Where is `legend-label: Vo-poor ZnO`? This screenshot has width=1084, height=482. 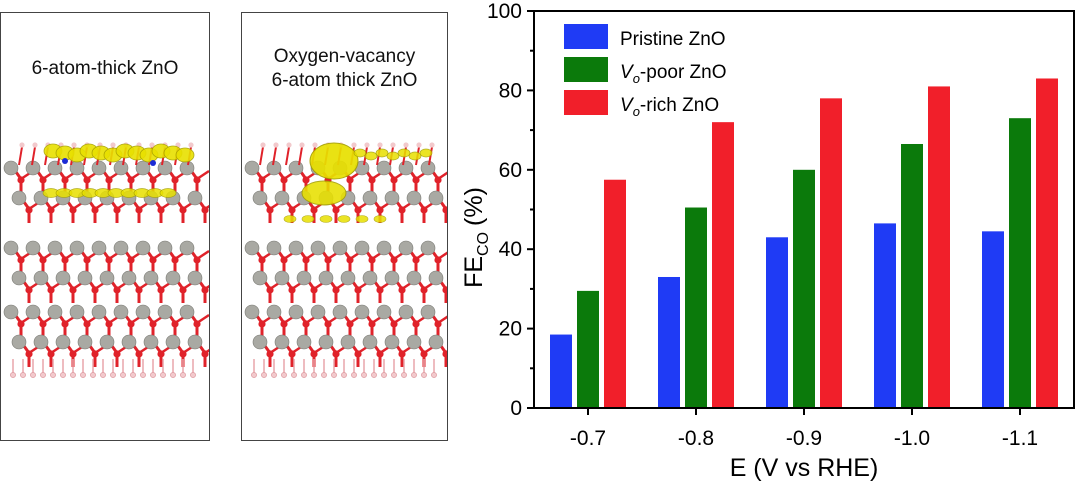
legend-label: Vo-poor ZnO is located at coordinates (673, 74).